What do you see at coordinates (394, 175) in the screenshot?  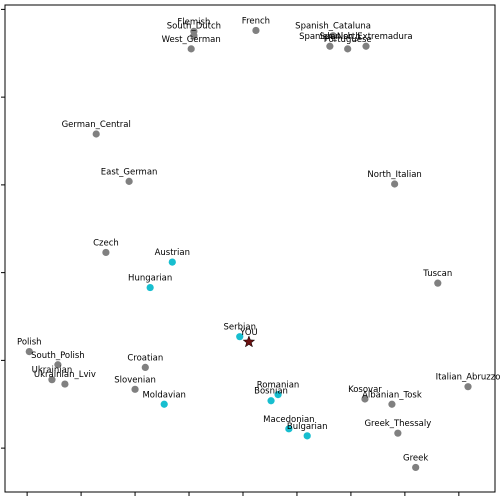 I see `point-label: North_Italian` at bounding box center [394, 175].